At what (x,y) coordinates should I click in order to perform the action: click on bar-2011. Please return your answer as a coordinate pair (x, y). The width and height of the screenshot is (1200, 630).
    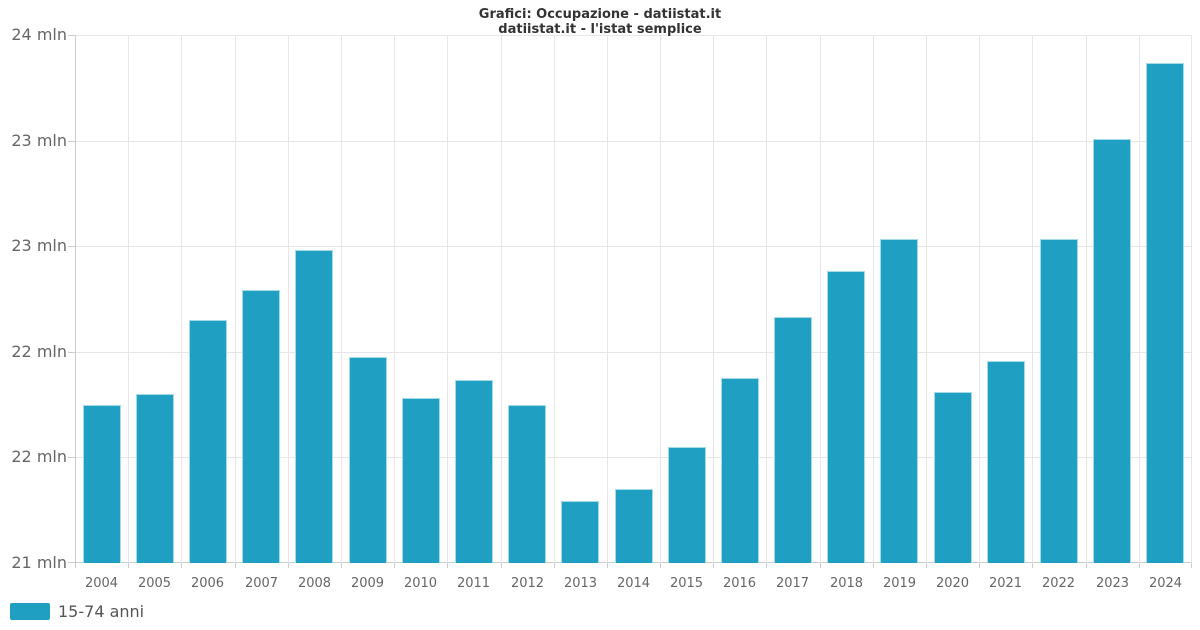
    Looking at the image, I should click on (474, 471).